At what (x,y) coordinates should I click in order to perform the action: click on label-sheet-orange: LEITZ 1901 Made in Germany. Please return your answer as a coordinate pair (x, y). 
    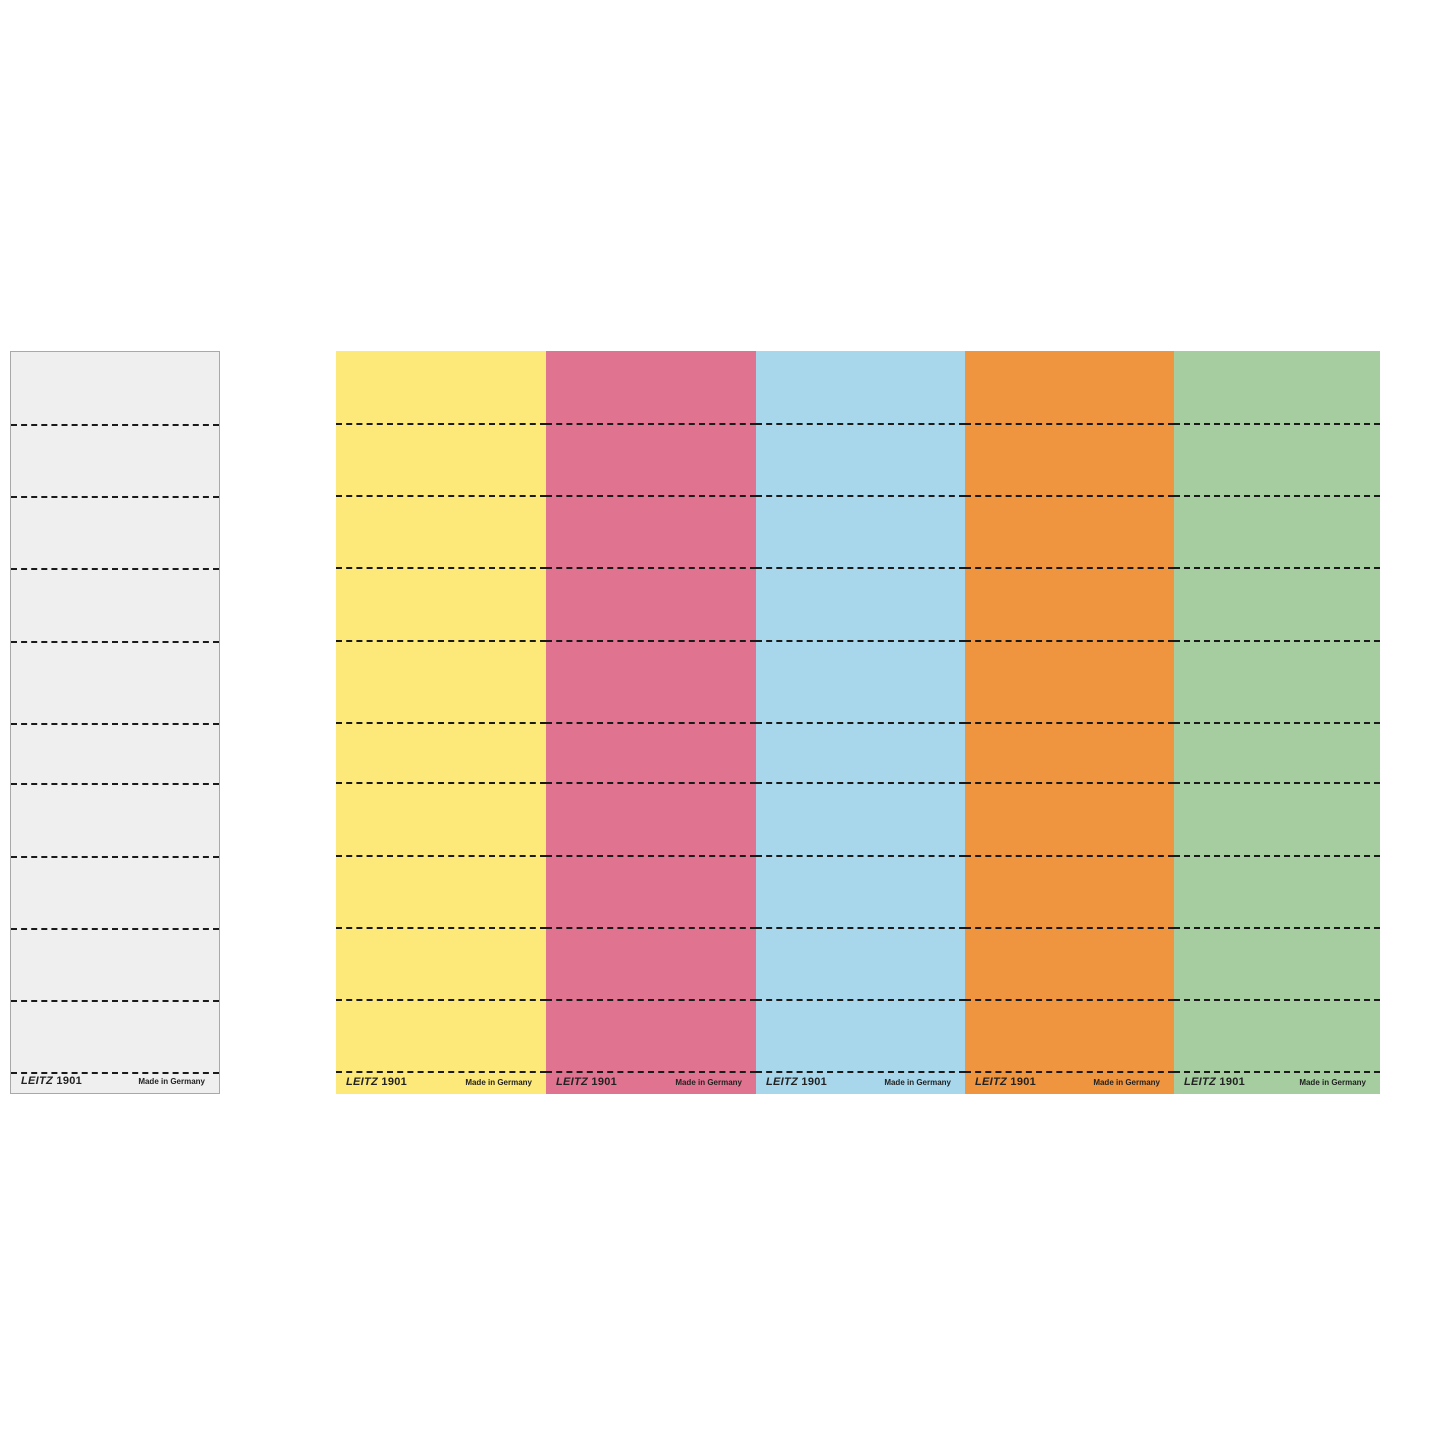
    Looking at the image, I should click on (1069, 722).